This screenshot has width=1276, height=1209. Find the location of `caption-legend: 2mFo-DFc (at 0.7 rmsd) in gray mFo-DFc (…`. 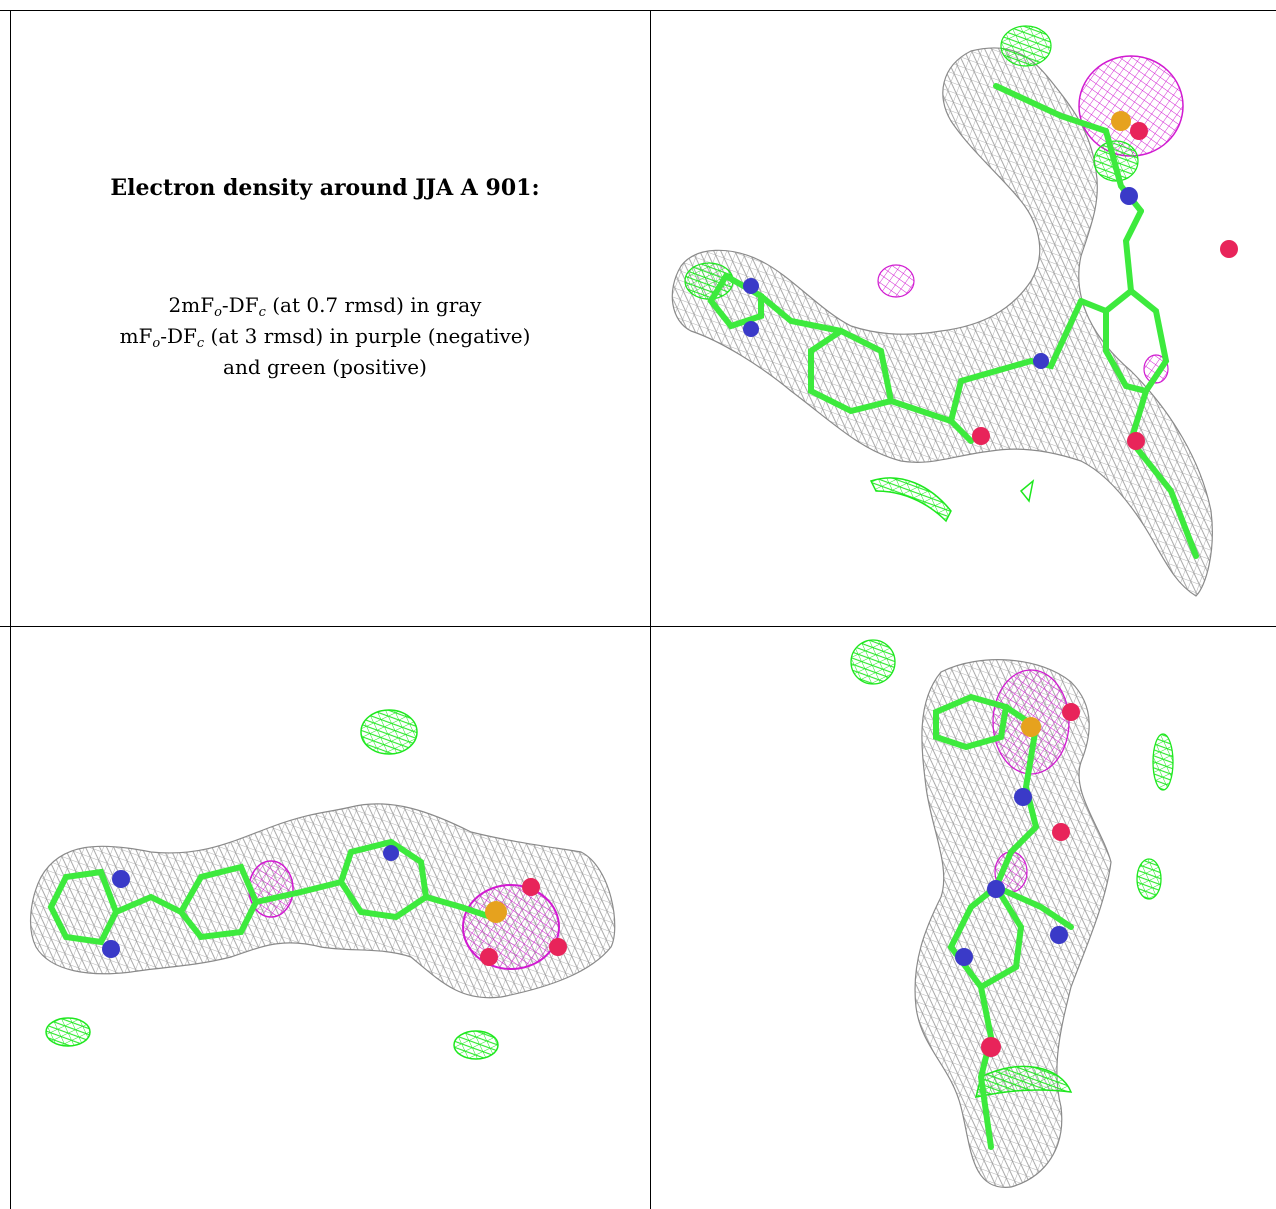

caption-legend: 2mFo-DFc (at 0.7 rmsd) in gray mFo-DFc (… is located at coordinates (325, 336).